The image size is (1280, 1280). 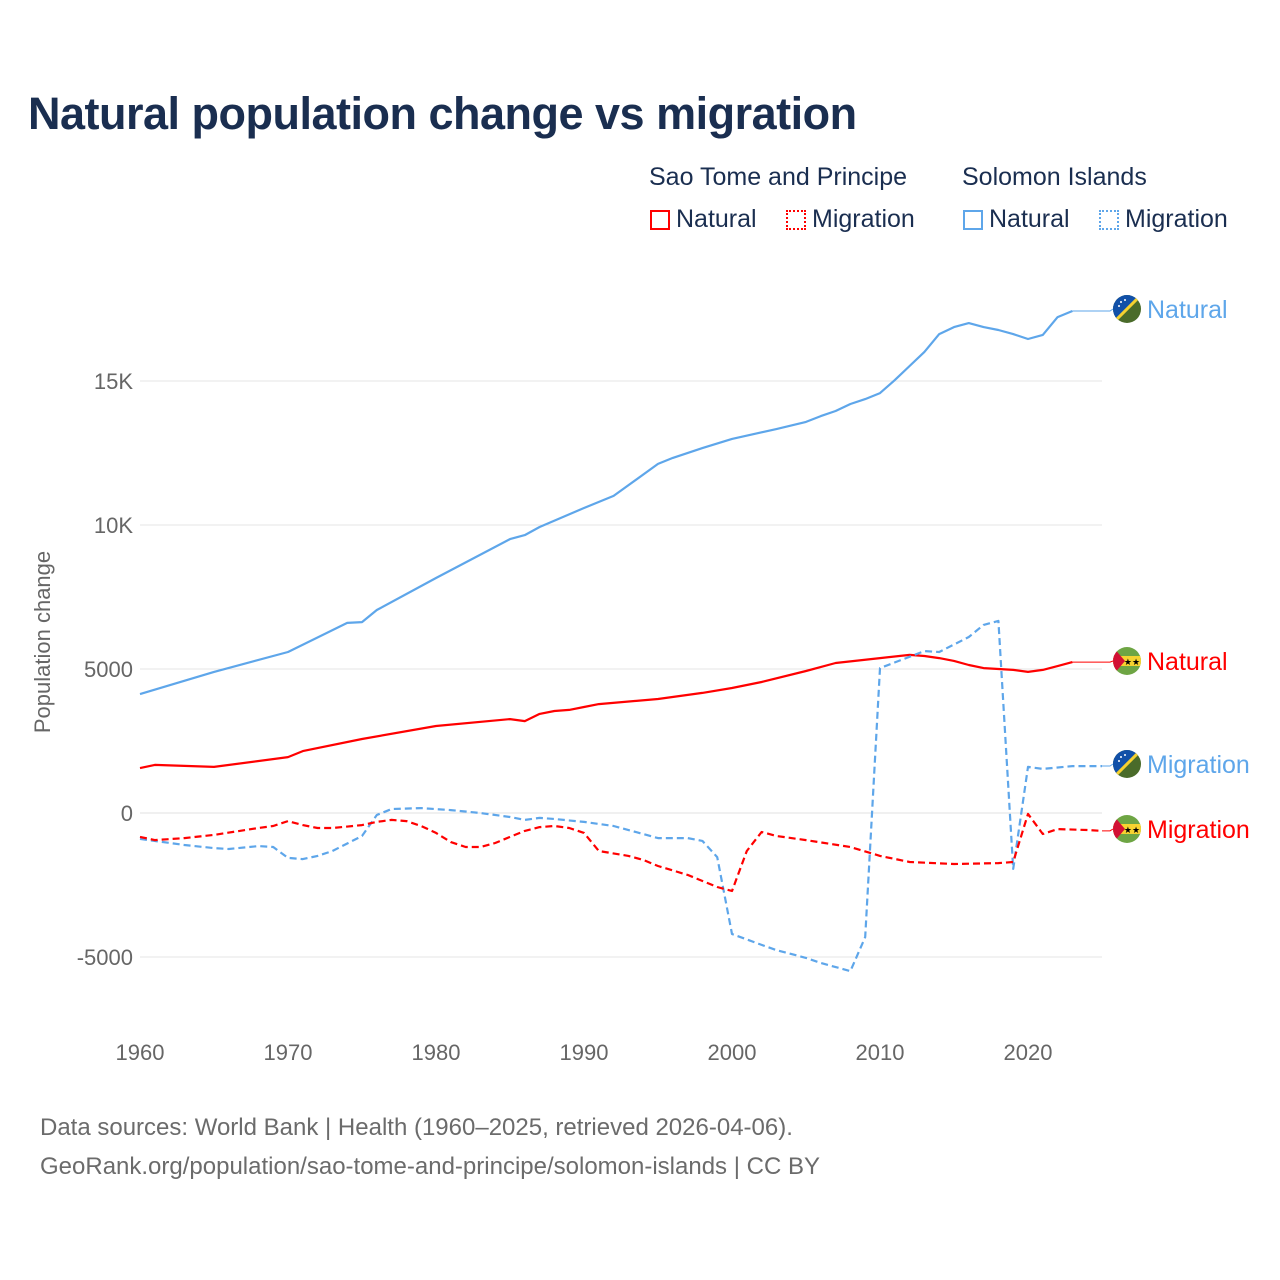 I want to click on y-tick-label: 5000, so click(x=108, y=669).